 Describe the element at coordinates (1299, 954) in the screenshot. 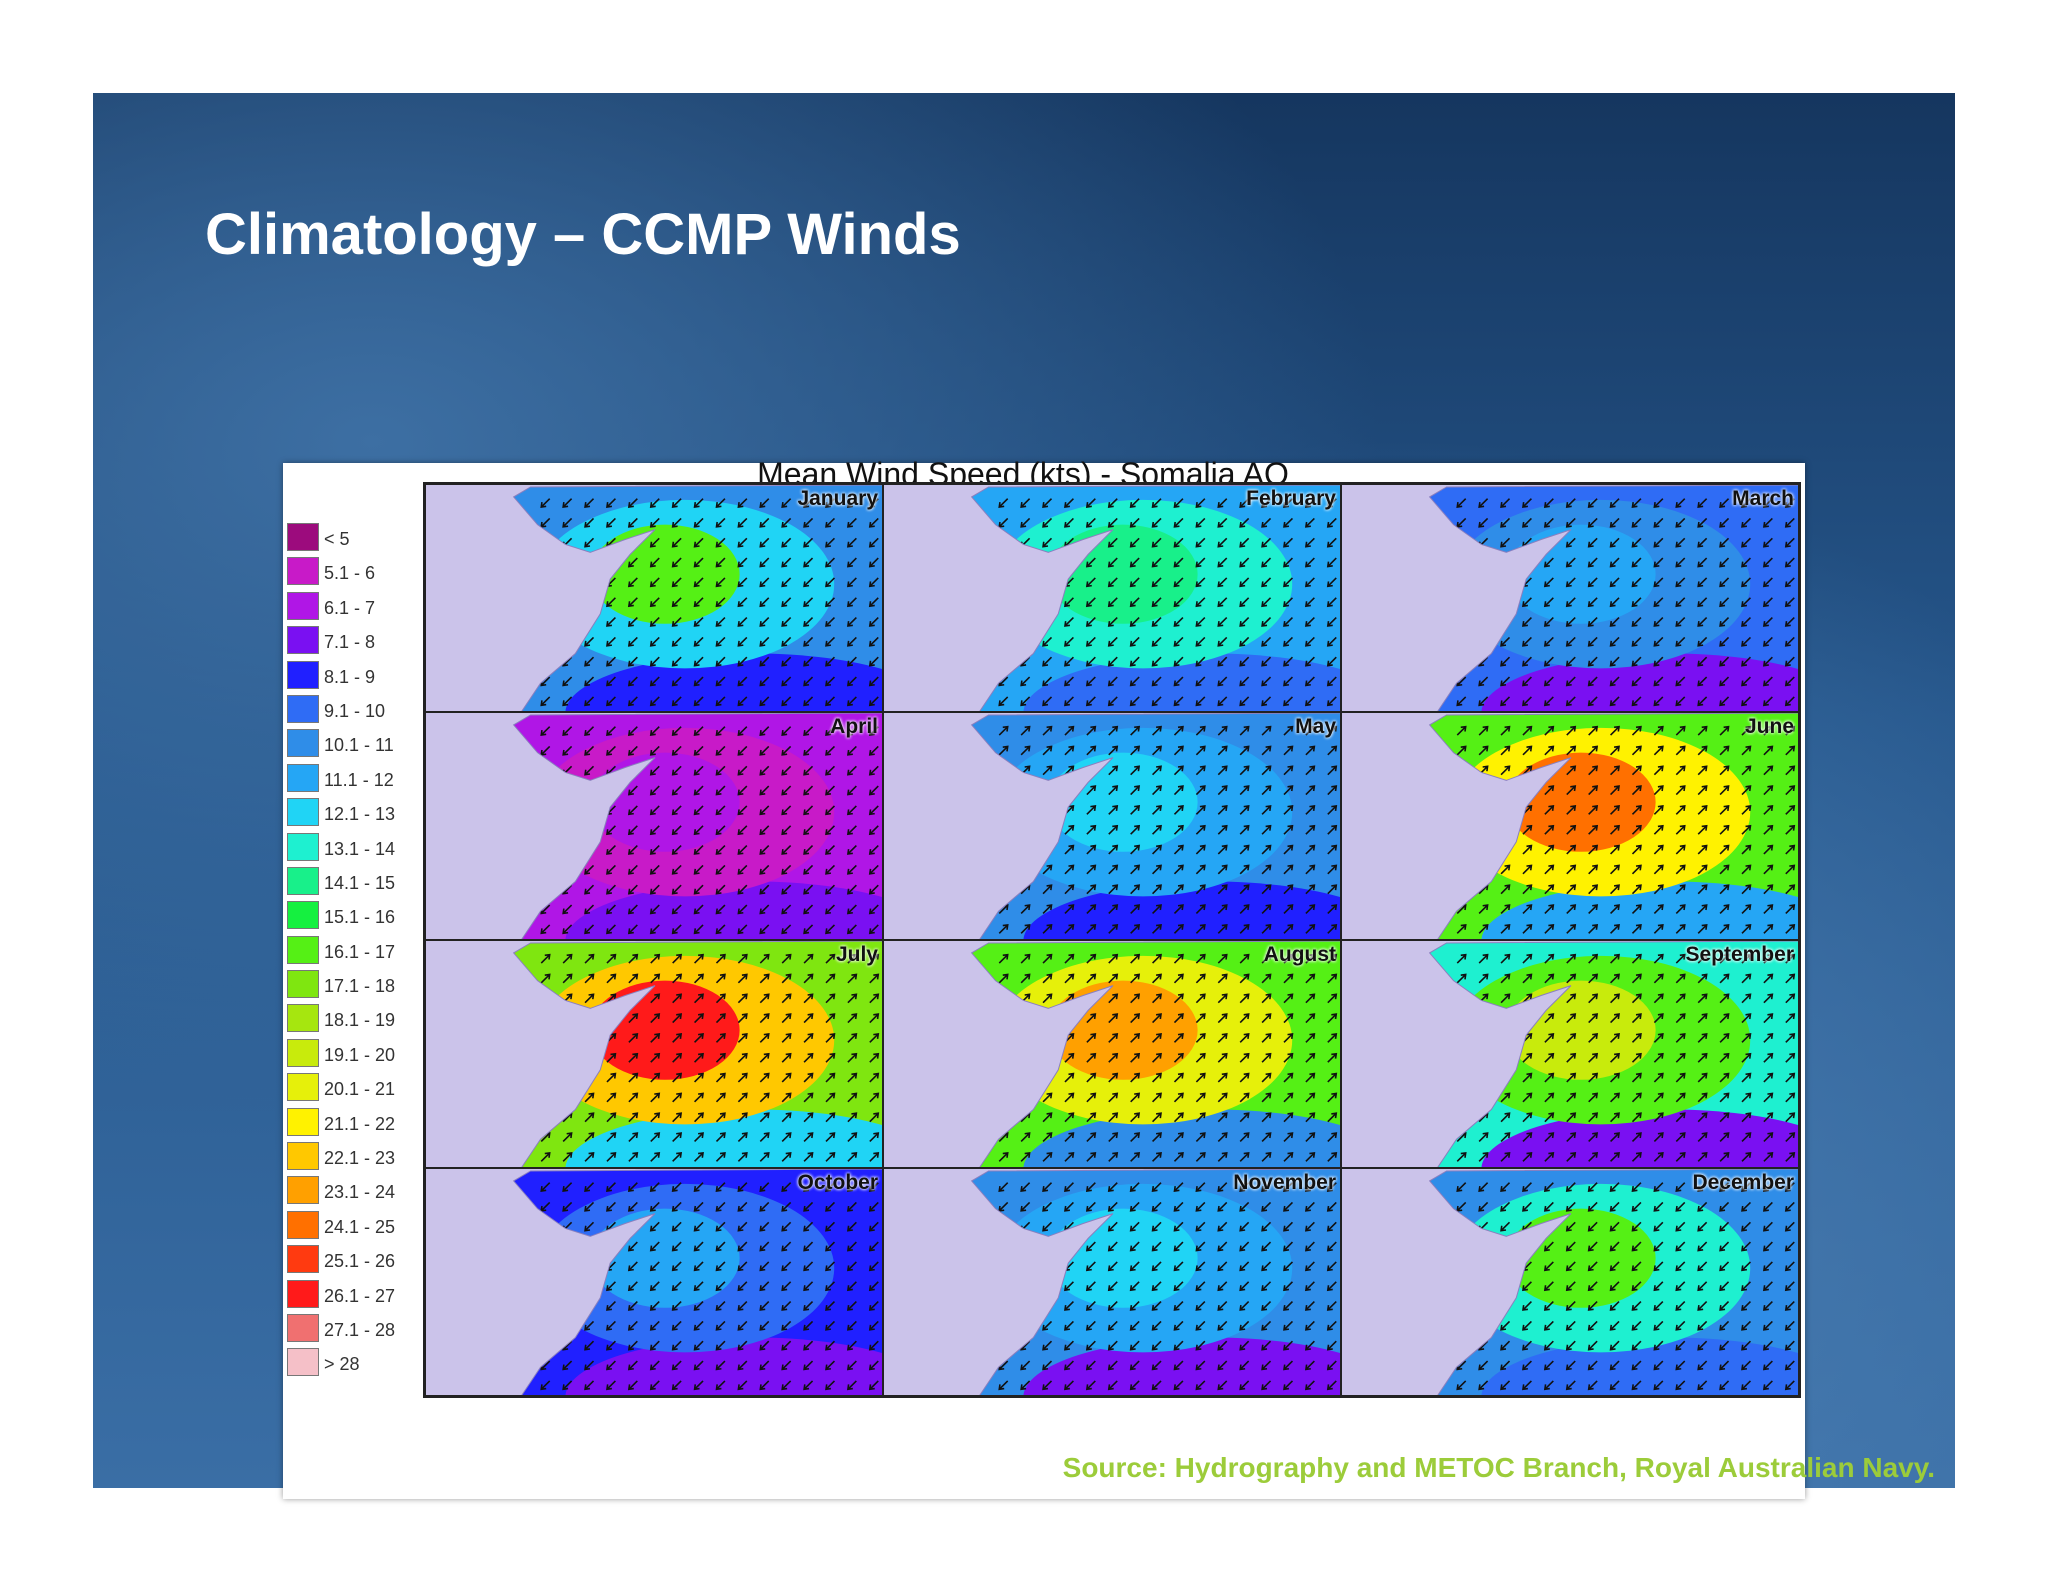

I see `month-label: August` at that location.